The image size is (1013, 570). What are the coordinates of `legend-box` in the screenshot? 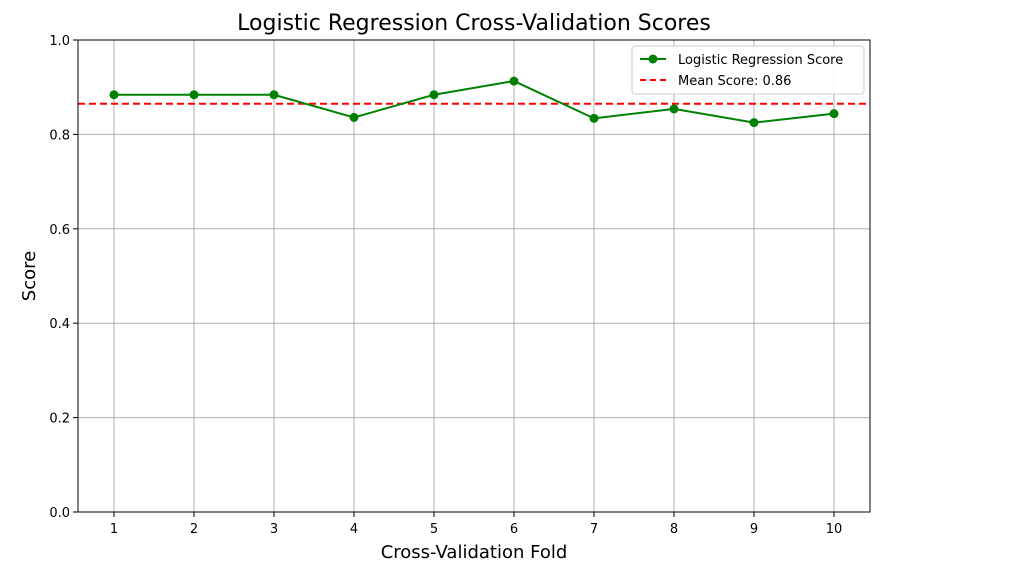 It's located at (748, 70).